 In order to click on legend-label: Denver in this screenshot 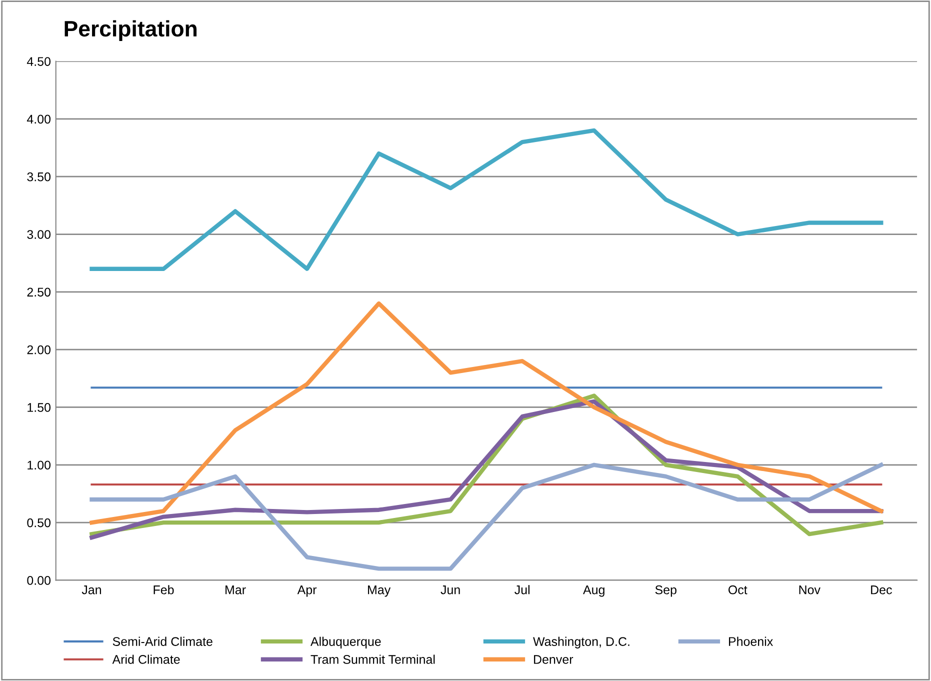, I will do `click(554, 659)`.